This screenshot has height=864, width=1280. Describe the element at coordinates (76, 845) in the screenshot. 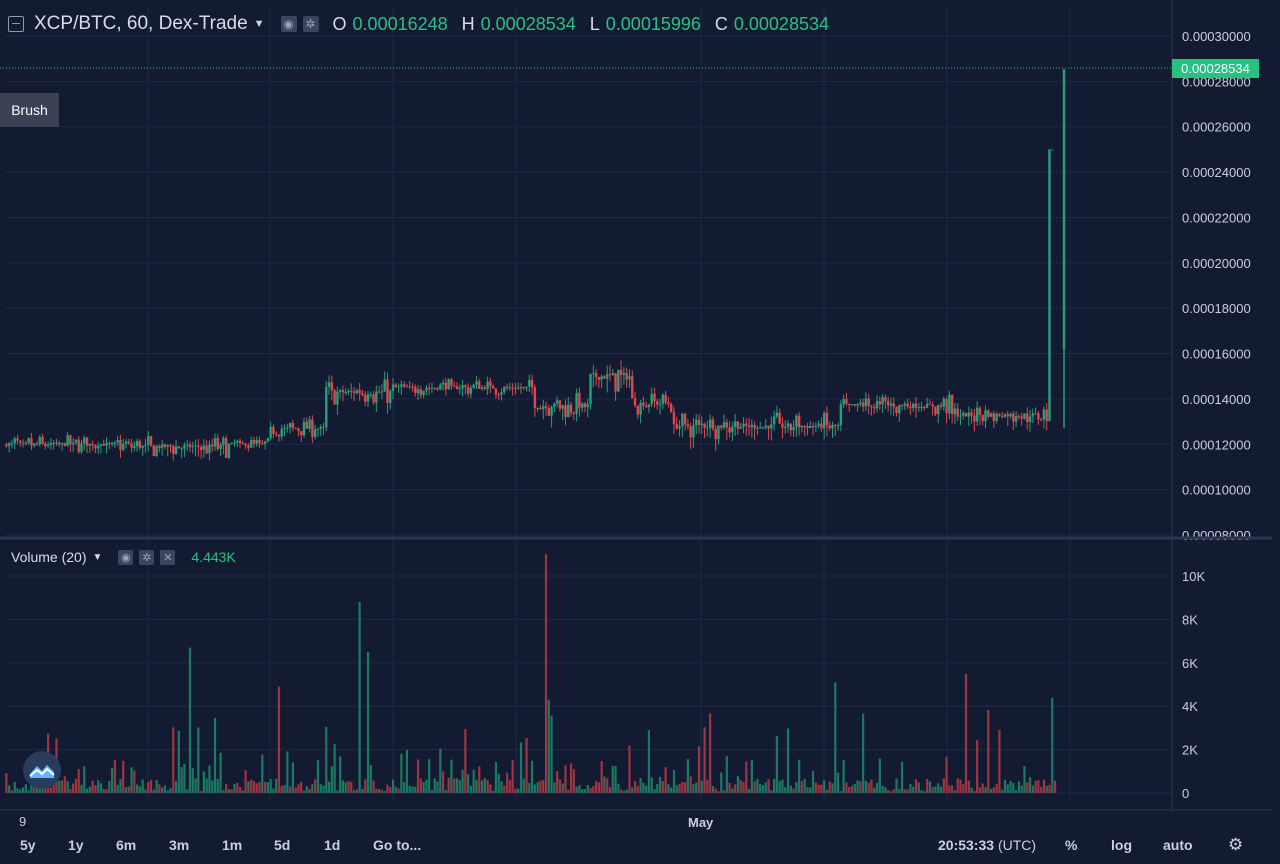

I see `range-button-1y: 1y` at that location.